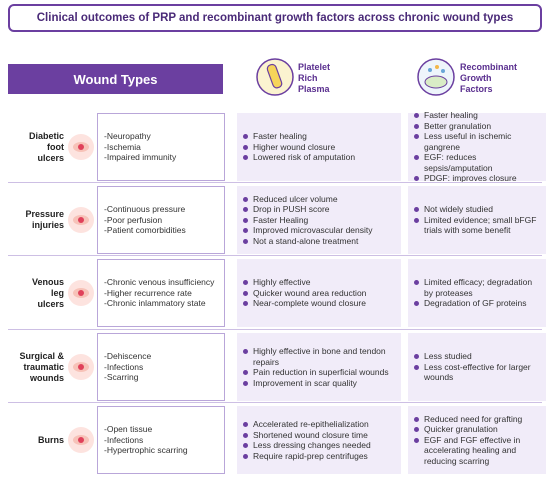 The height and width of the screenshot is (486, 550). What do you see at coordinates (308, 78) in the screenshot?
I see `header-line: Rich` at bounding box center [308, 78].